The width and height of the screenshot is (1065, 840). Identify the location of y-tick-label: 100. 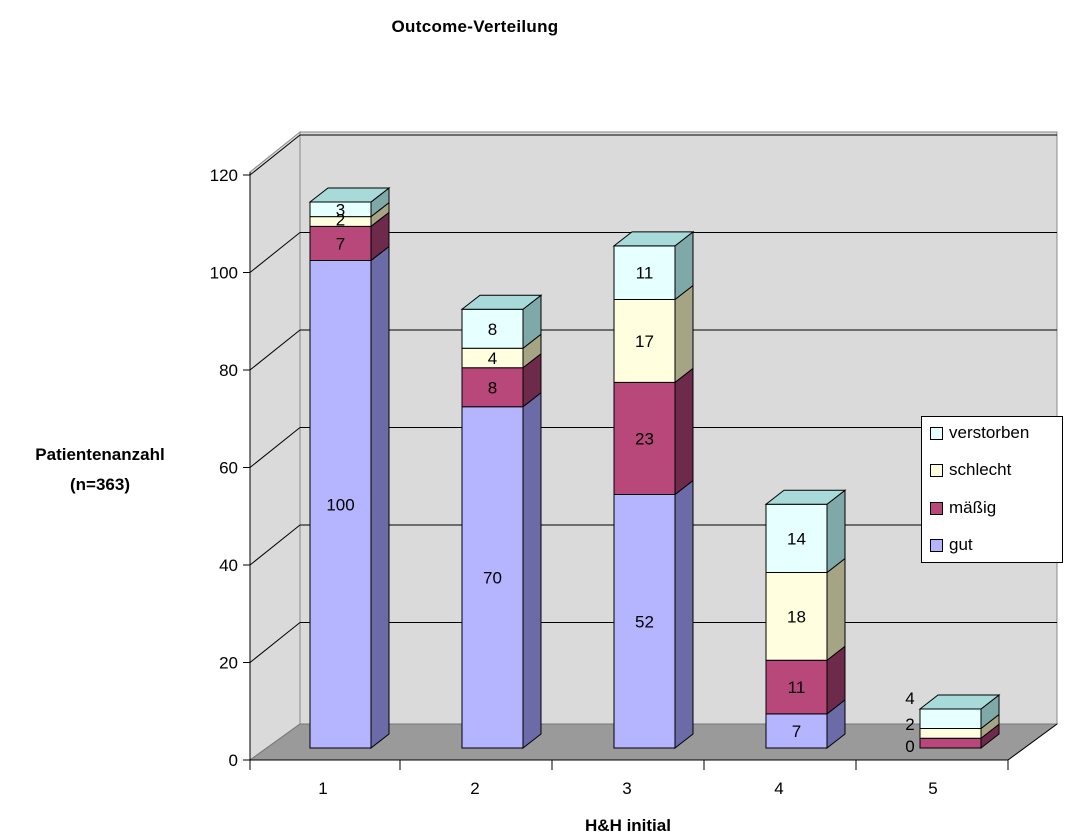
(224, 273).